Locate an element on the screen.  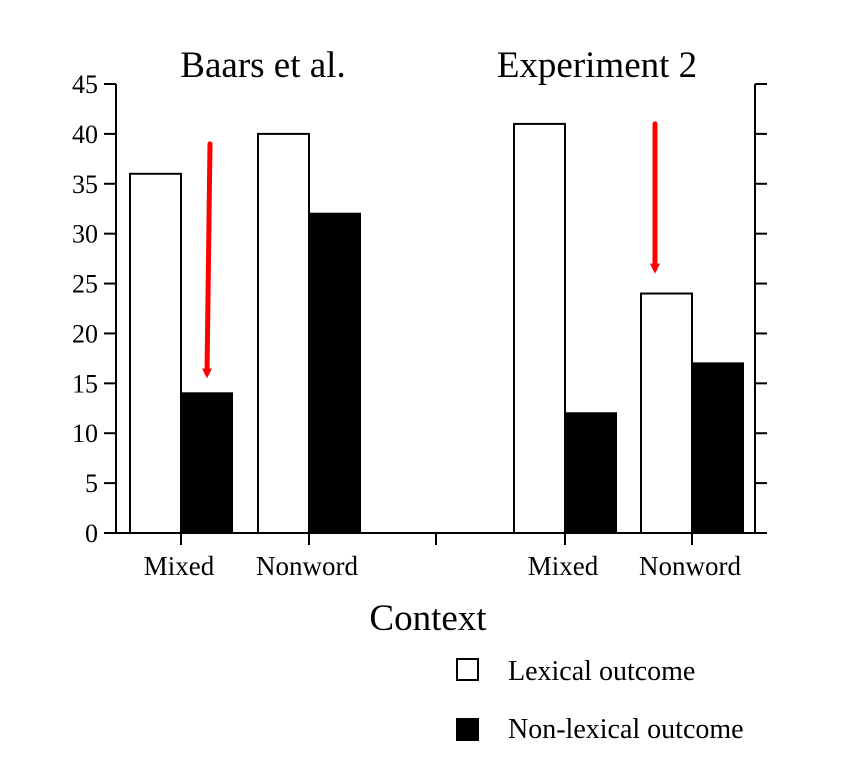
y-tick-label: 5 is located at coordinates (91, 483).